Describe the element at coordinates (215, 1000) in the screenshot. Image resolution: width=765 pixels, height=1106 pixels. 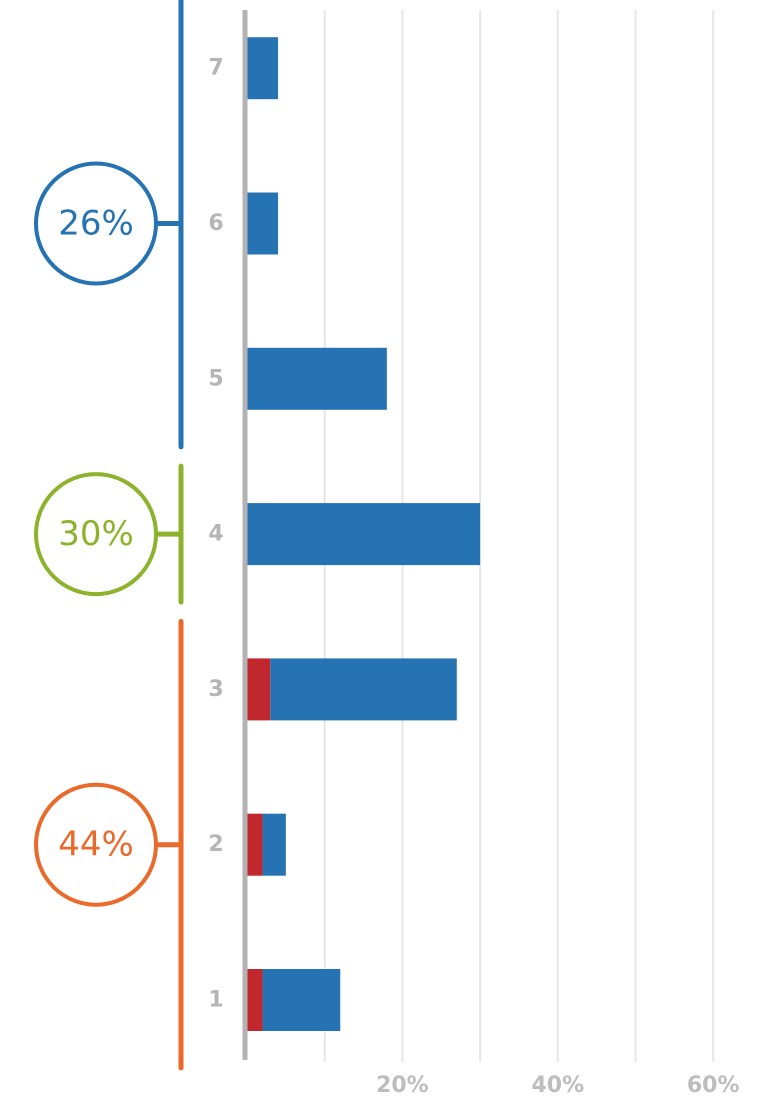
I see `category-label: 1` at that location.